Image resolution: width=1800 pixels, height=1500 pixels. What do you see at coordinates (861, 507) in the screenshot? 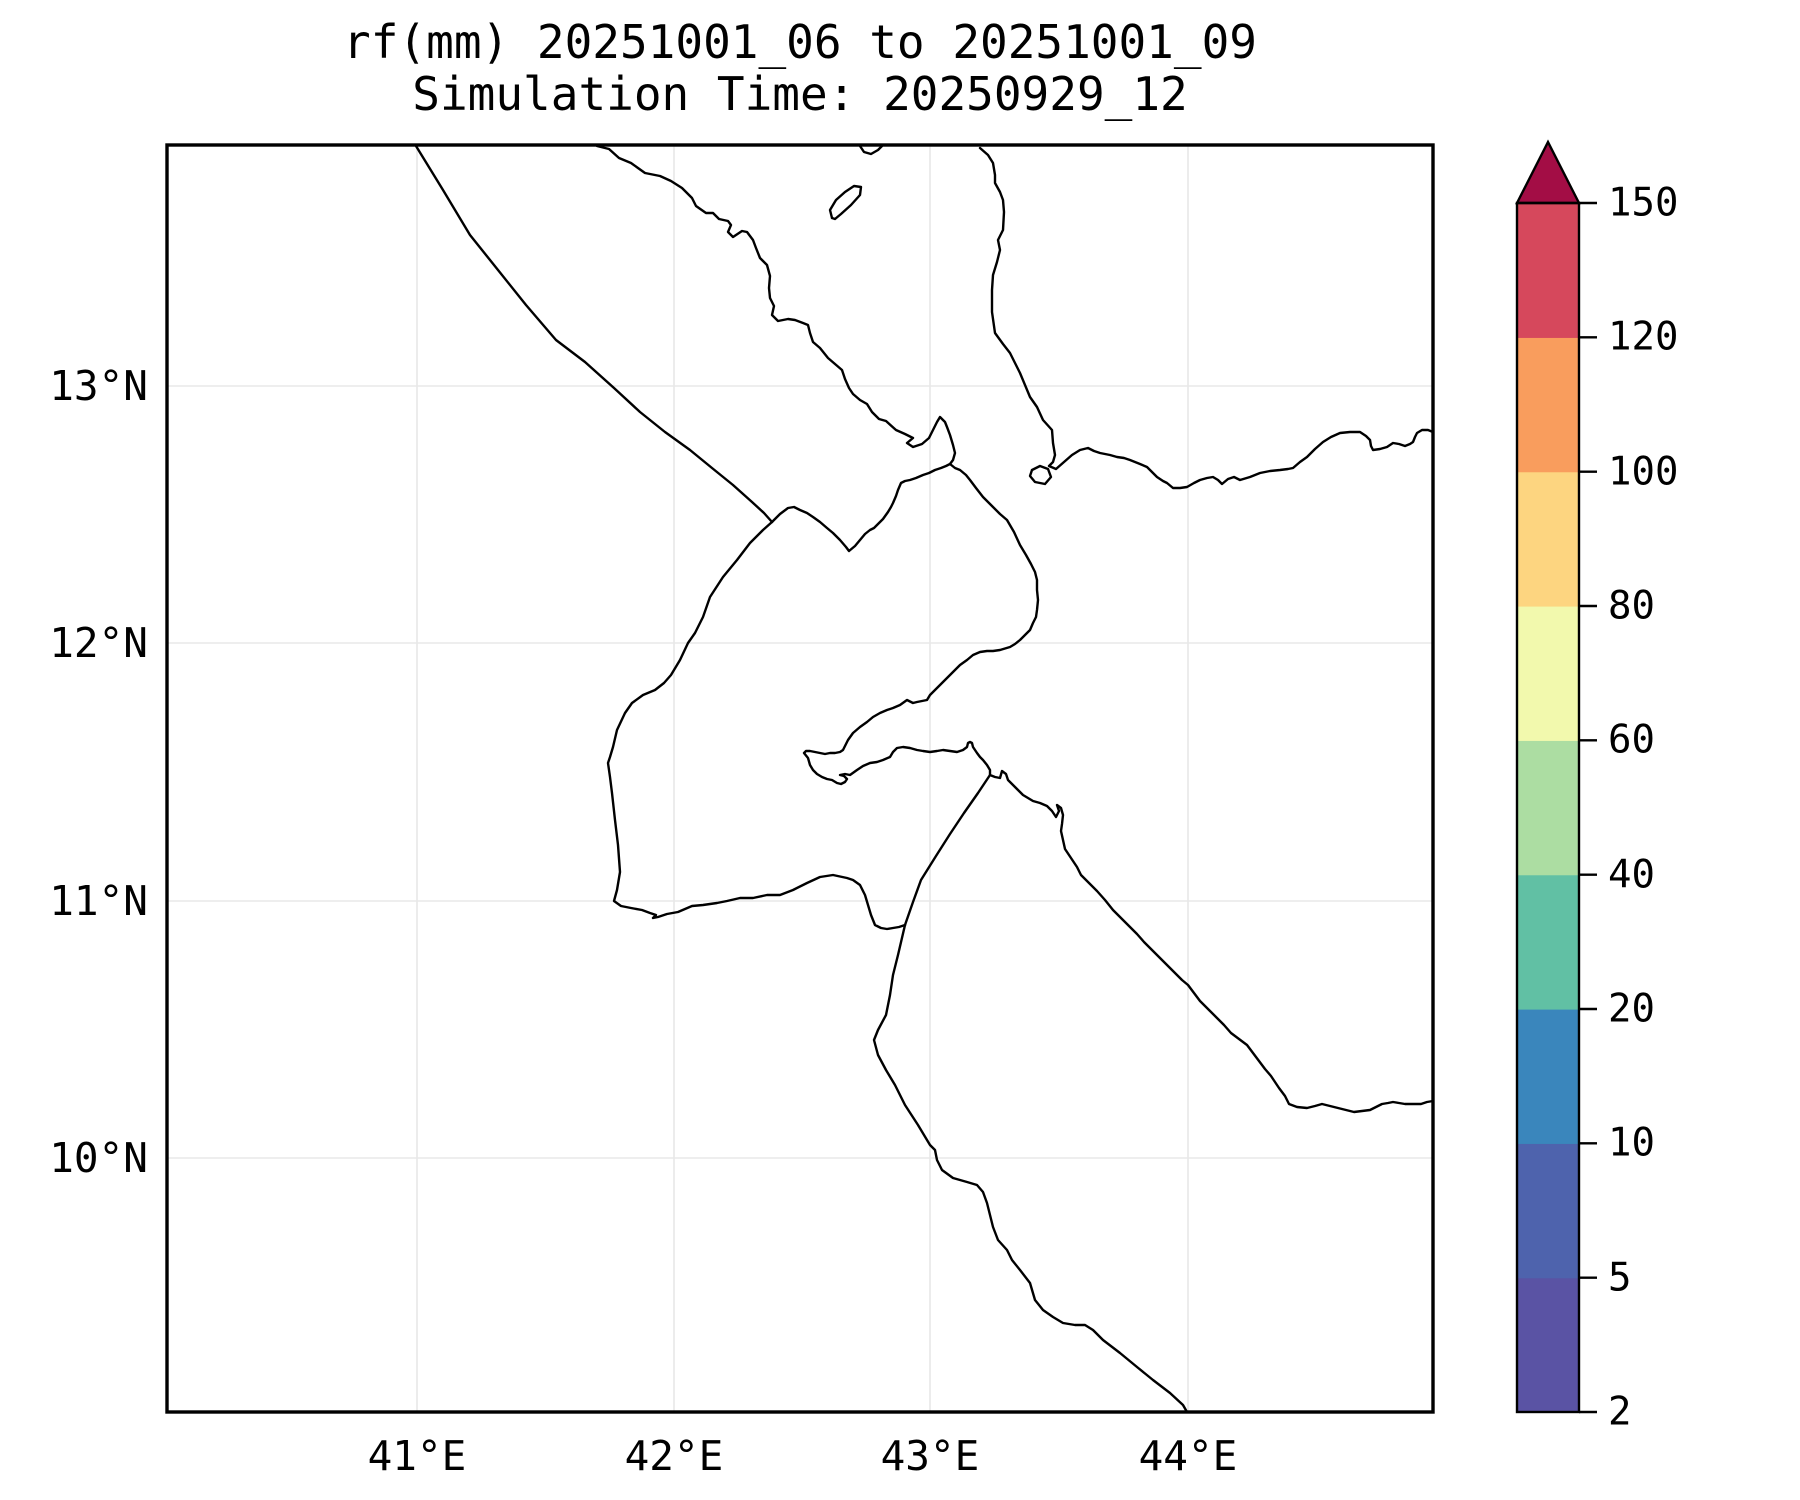
I see `border-eritrea-djibouti` at bounding box center [861, 507].